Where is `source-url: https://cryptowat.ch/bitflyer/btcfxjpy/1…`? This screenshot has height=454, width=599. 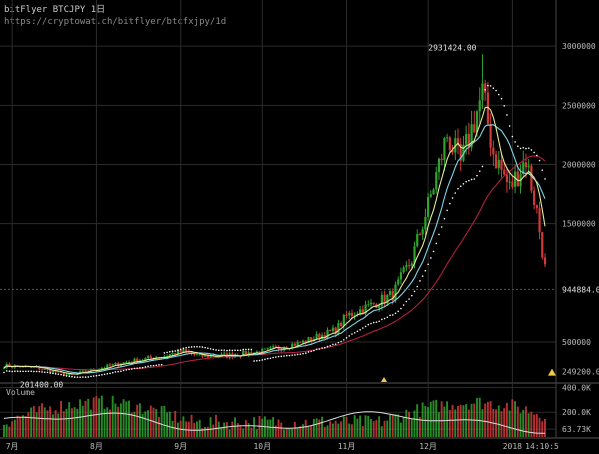 source-url: https://cryptowat.ch/bitflyer/btcfxjpy/1… is located at coordinates (115, 22).